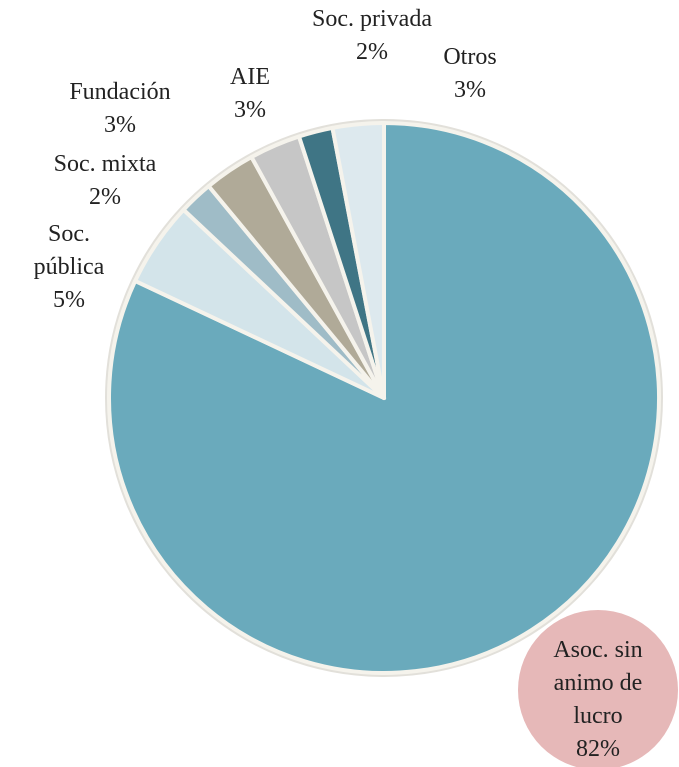  Describe the element at coordinates (598, 683) in the screenshot. I see `category-name: Asoc. sin animo de lucro` at that location.